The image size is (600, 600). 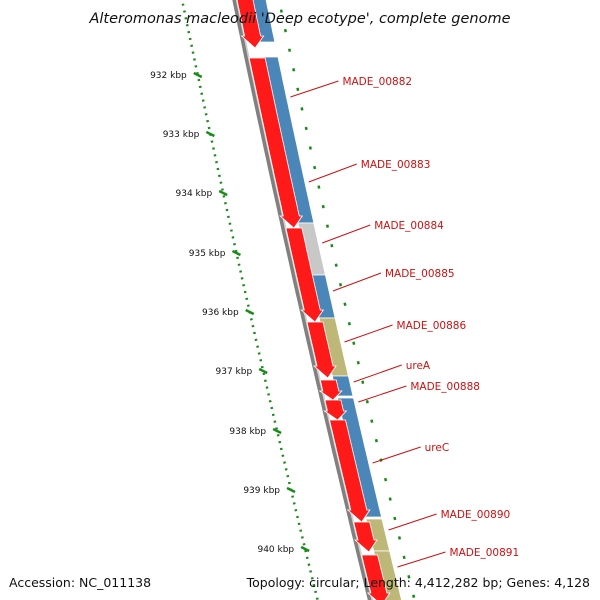 I want to click on gene-label: MADE_00884, so click(x=409, y=226).